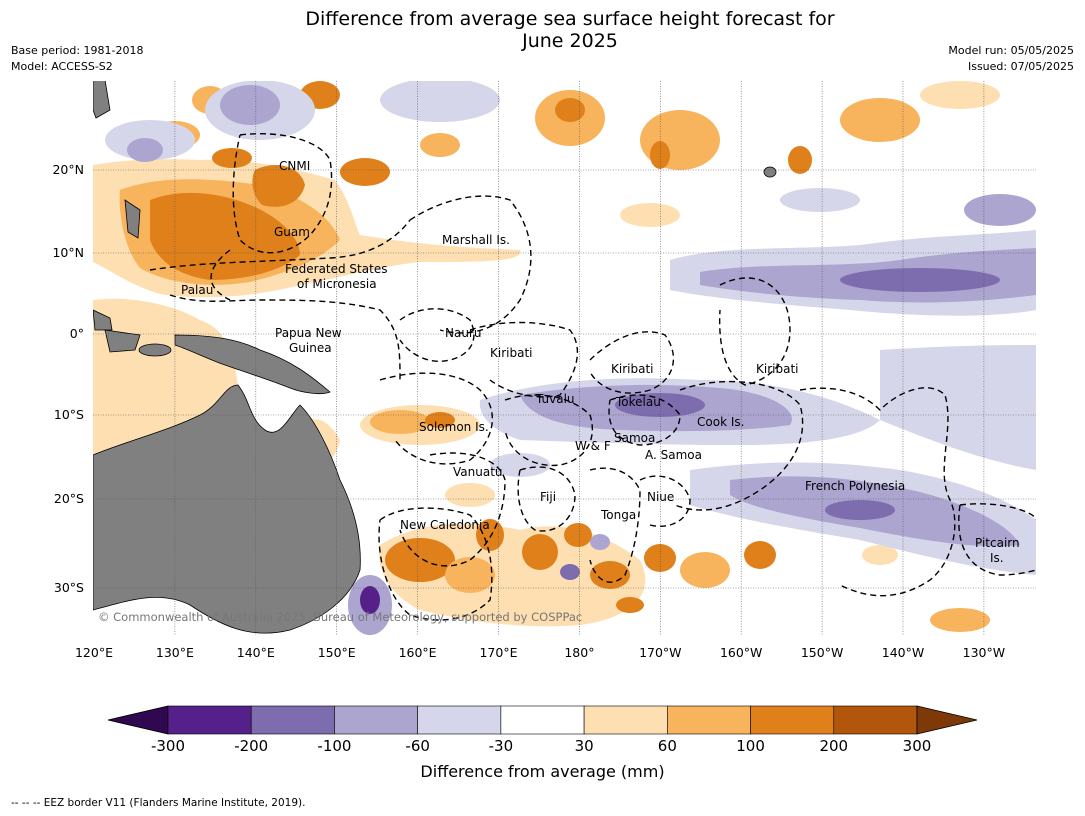  What do you see at coordinates (478, 472) in the screenshot?
I see `label-vanuatu: Vanuatu` at bounding box center [478, 472].